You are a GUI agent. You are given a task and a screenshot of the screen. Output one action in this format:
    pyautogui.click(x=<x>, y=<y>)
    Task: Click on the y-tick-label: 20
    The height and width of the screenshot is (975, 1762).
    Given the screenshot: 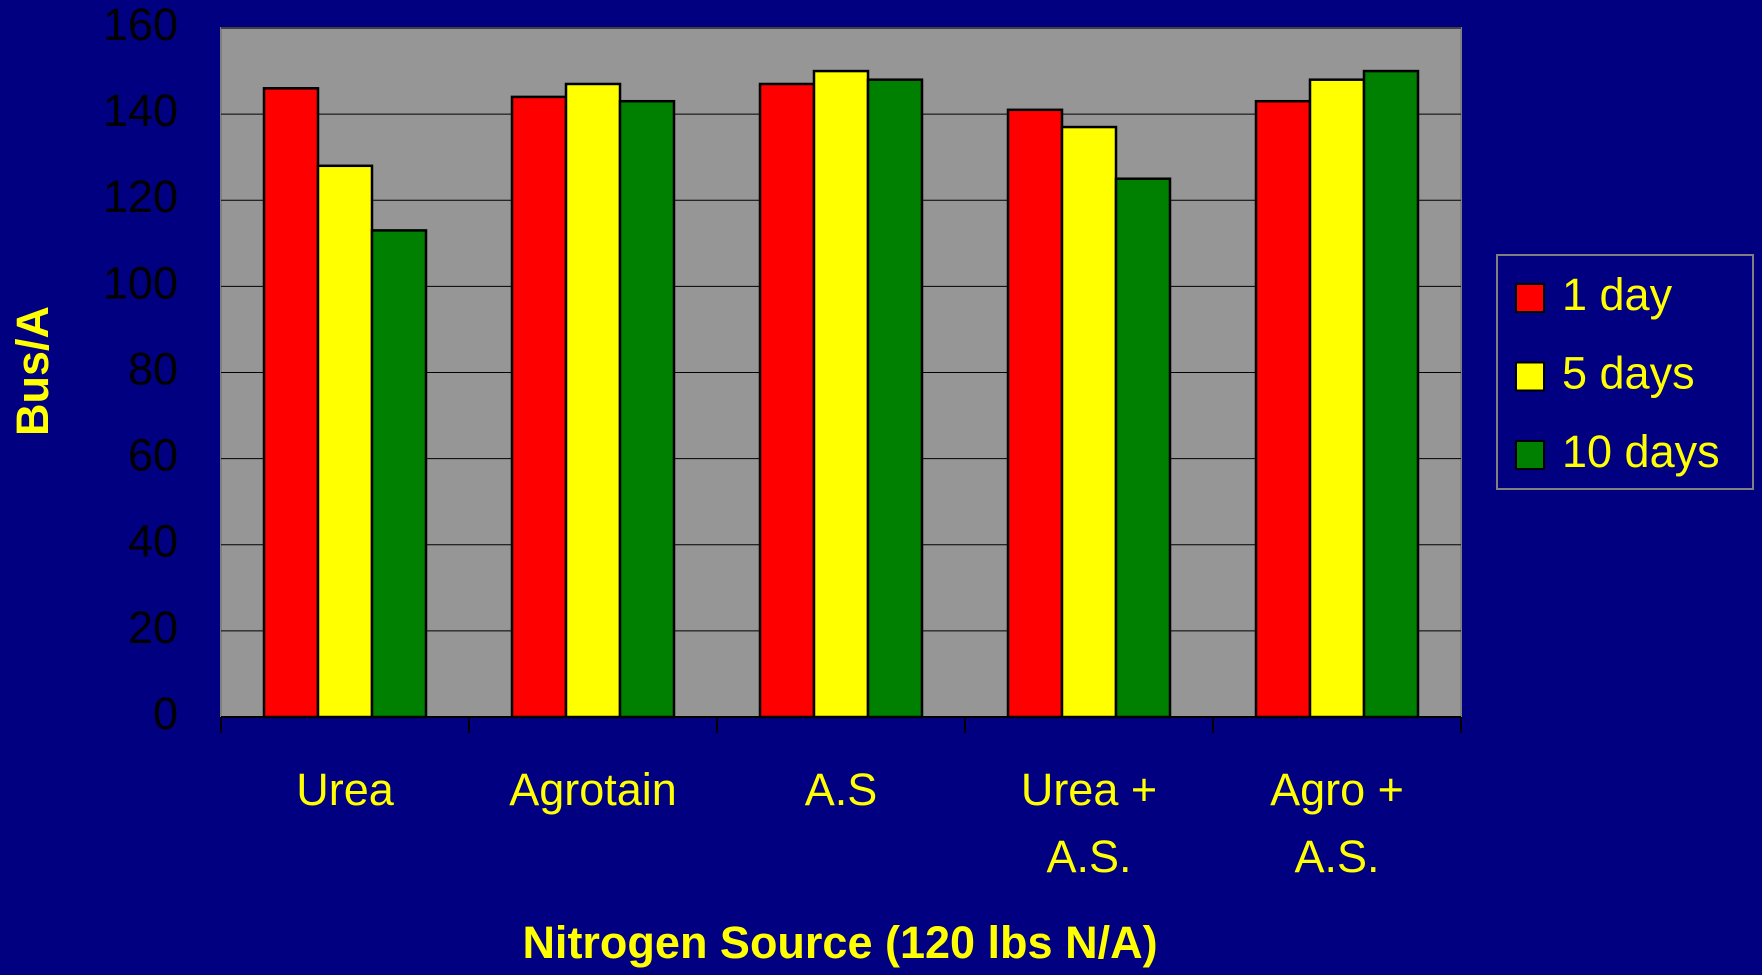 What is the action you would take?
    pyautogui.click(x=153, y=627)
    